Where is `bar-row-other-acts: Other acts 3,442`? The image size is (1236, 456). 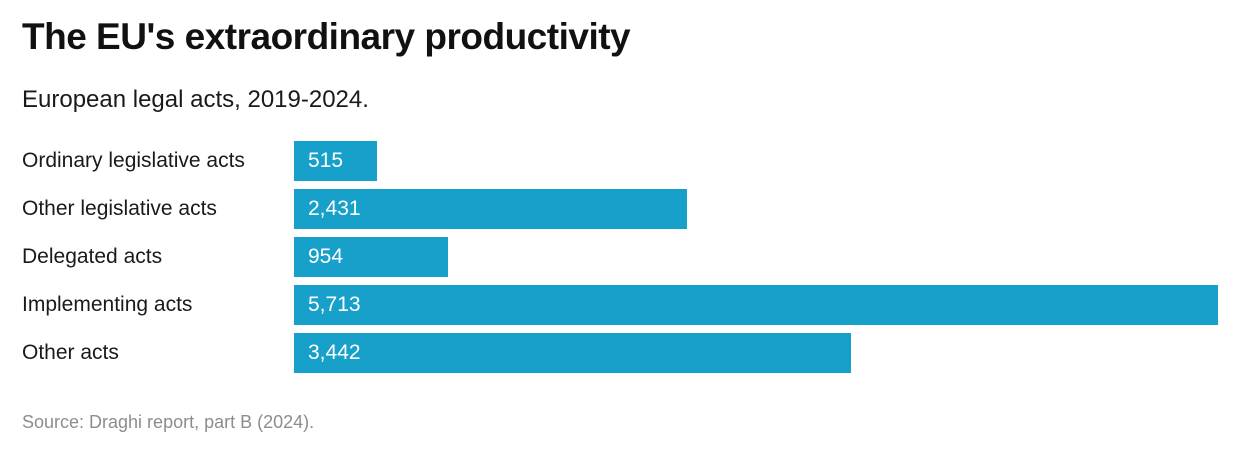
bar-row-other-acts: Other acts 3,442 is located at coordinates (620, 353).